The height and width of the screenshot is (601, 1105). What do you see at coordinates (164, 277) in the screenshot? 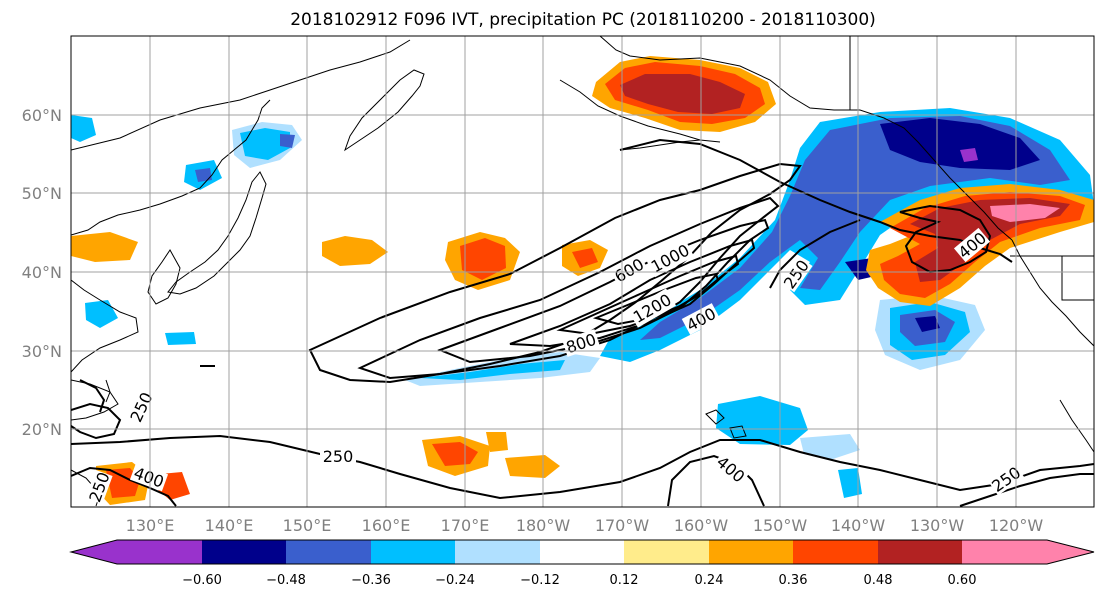
I see `coastline-korea` at bounding box center [164, 277].